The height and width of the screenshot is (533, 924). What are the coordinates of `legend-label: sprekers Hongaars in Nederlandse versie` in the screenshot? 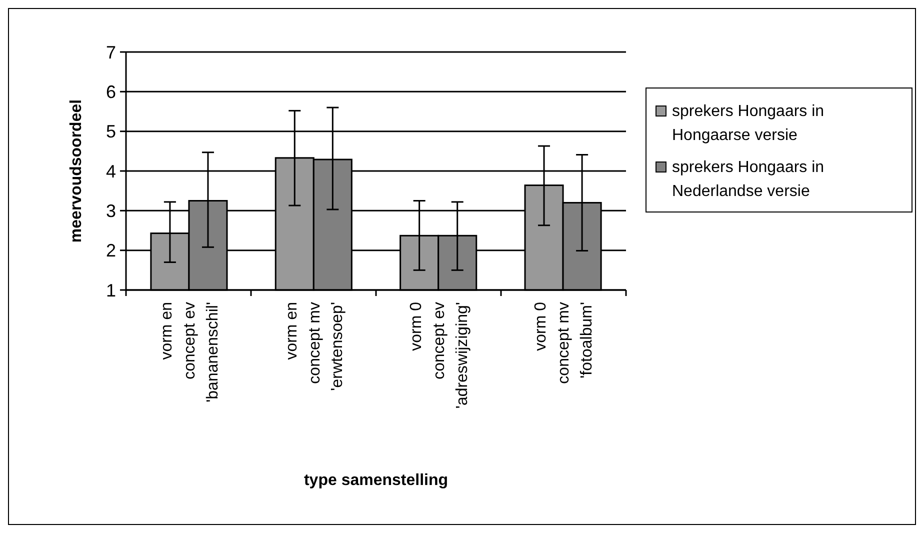 It's located at (748, 179).